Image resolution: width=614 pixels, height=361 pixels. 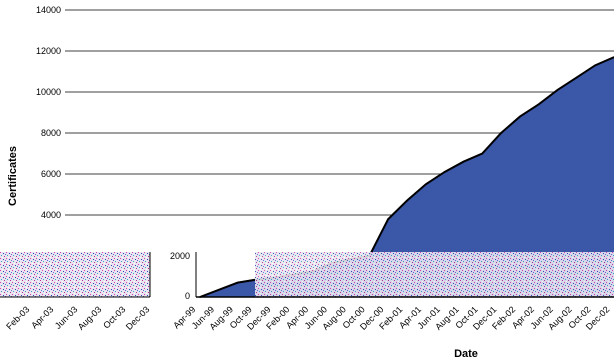 I want to click on y-tick-label: 8000, so click(x=51, y=133).